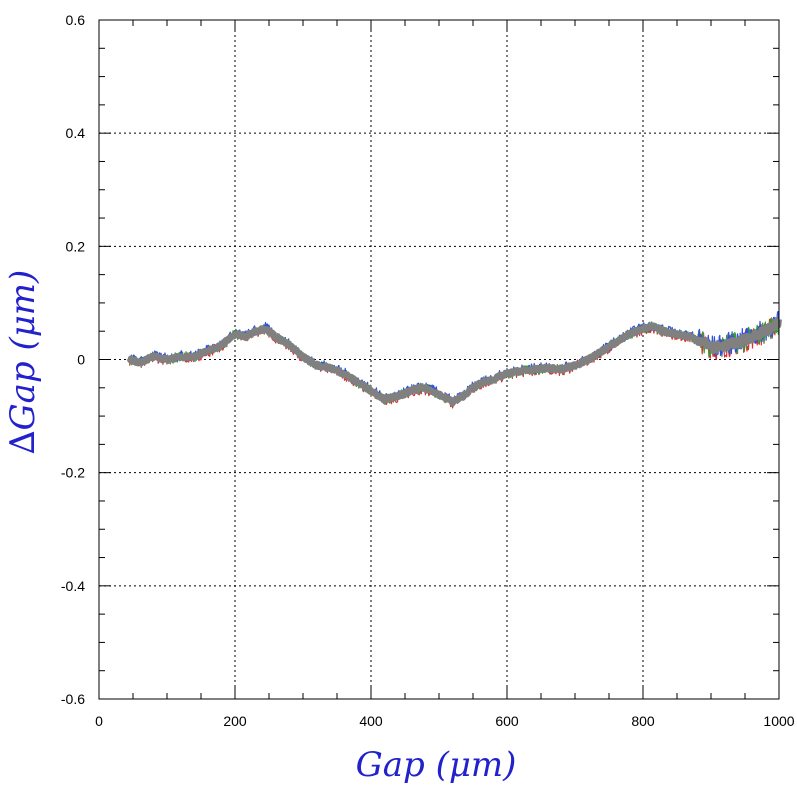 This screenshot has height=797, width=797. I want to click on y-tick-label: -0.4, so click(73, 586).